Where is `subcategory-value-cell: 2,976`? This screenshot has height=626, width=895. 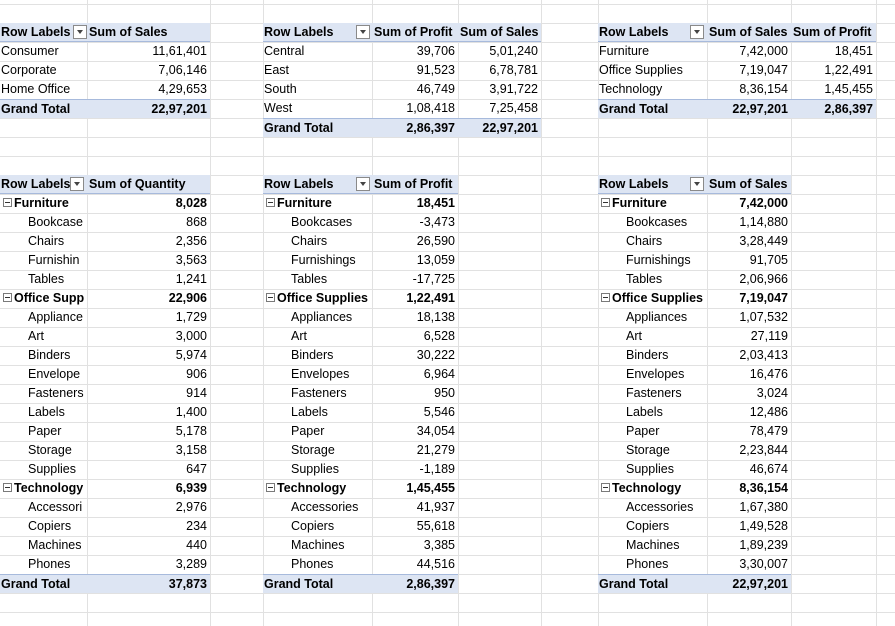 subcategory-value-cell: 2,976 is located at coordinates (191, 507).